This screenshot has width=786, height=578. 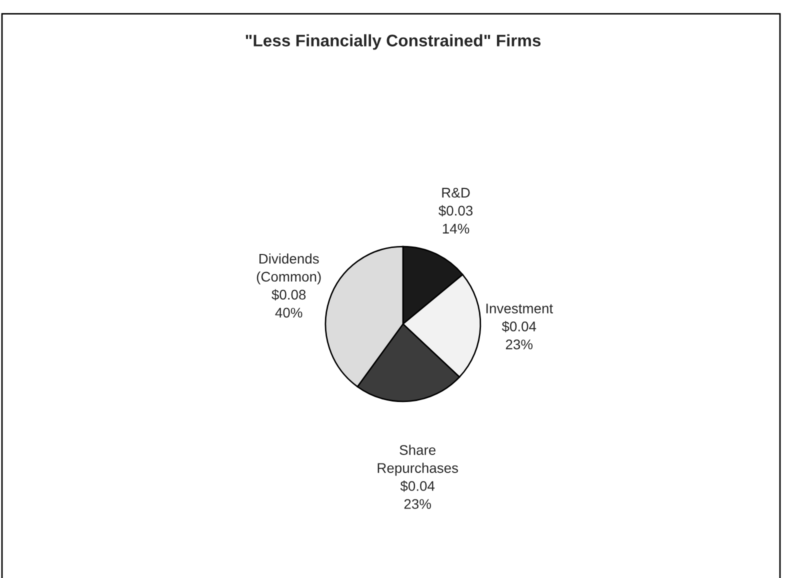 What do you see at coordinates (455, 219) in the screenshot?
I see `data-label: $0.03 14%` at bounding box center [455, 219].